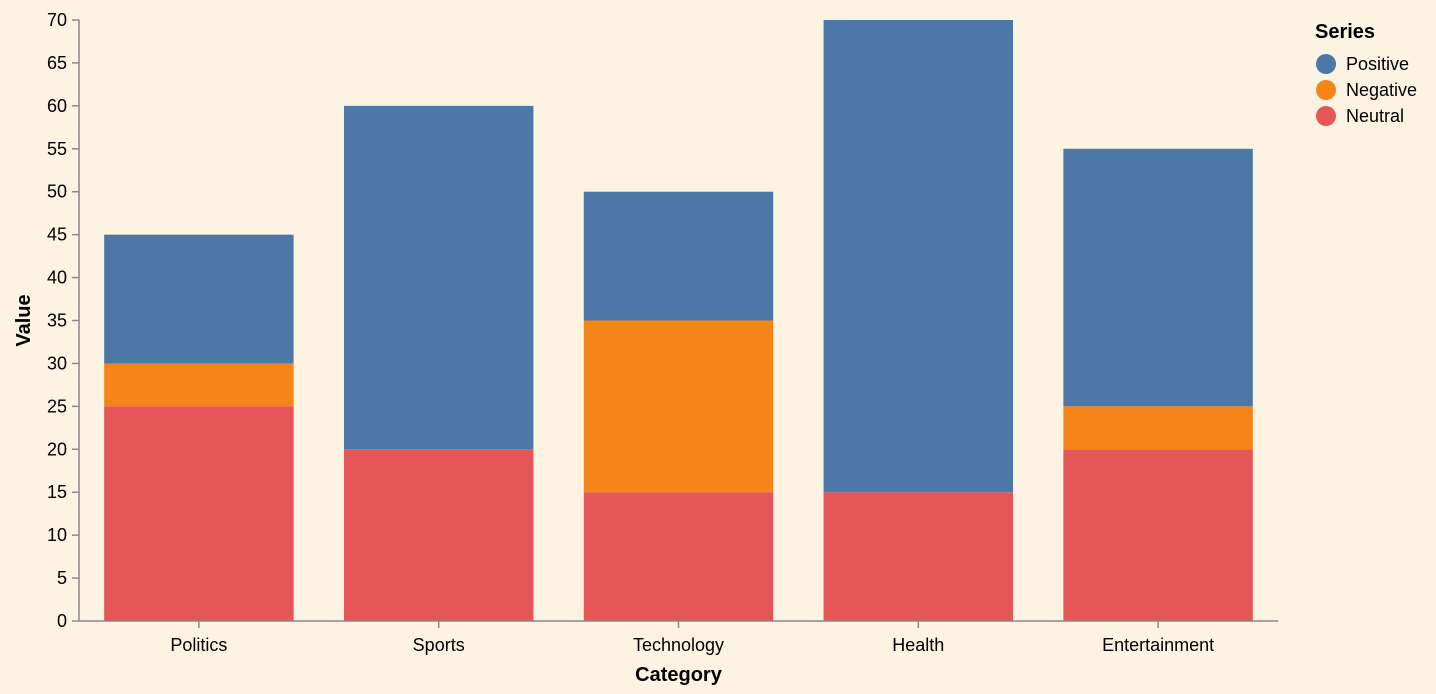 The width and height of the screenshot is (1436, 694). What do you see at coordinates (439, 645) in the screenshot?
I see `x-tick-label: Sports` at bounding box center [439, 645].